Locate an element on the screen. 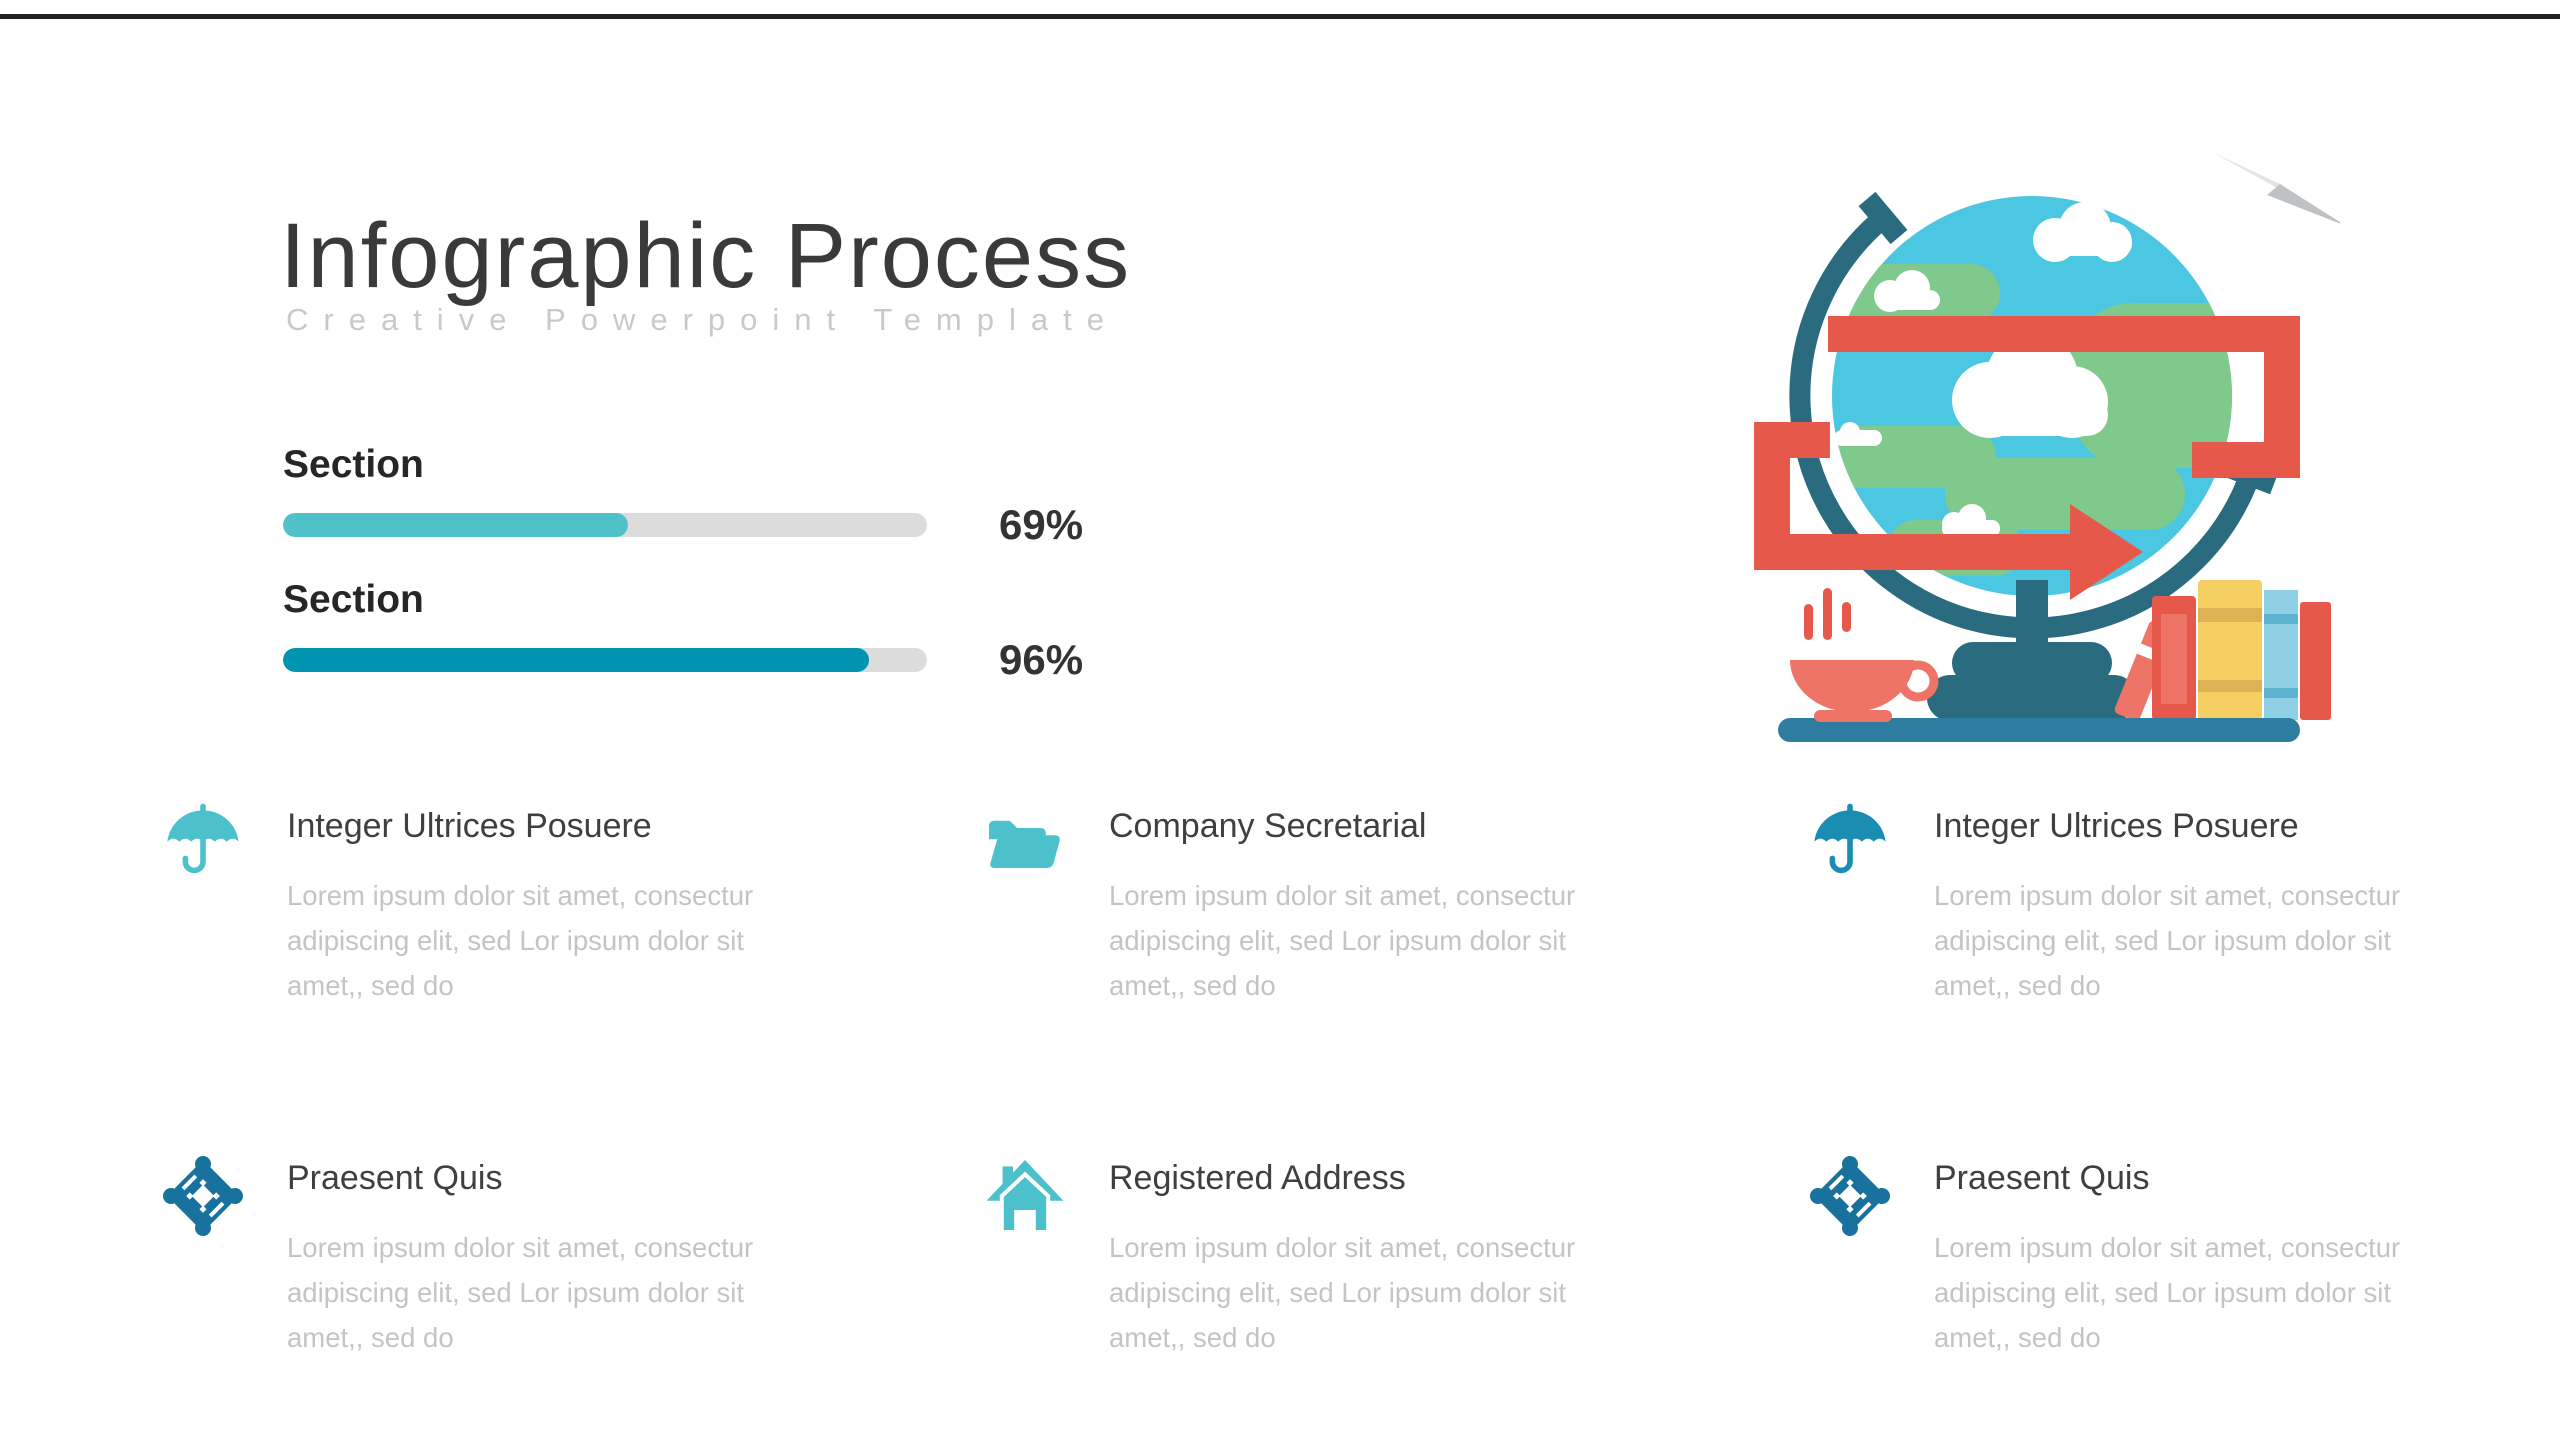 Image resolution: width=2560 pixels, height=1440 pixels. red-arrow is located at coordinates (2027, 458).